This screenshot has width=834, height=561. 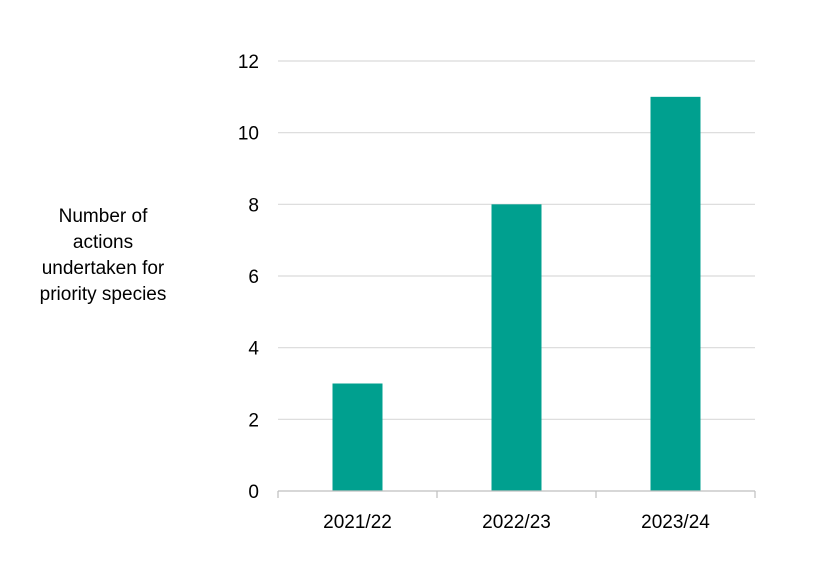 I want to click on y-tick-label: 0, so click(x=253, y=492).